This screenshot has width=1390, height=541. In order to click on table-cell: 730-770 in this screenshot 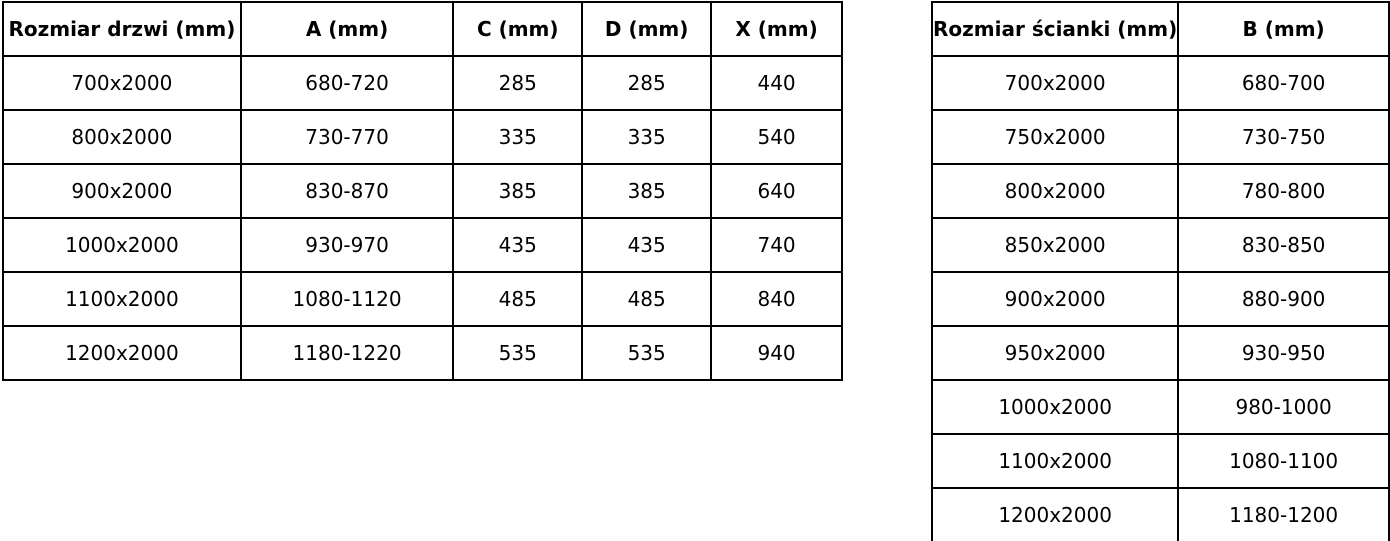, I will do `click(347, 137)`.